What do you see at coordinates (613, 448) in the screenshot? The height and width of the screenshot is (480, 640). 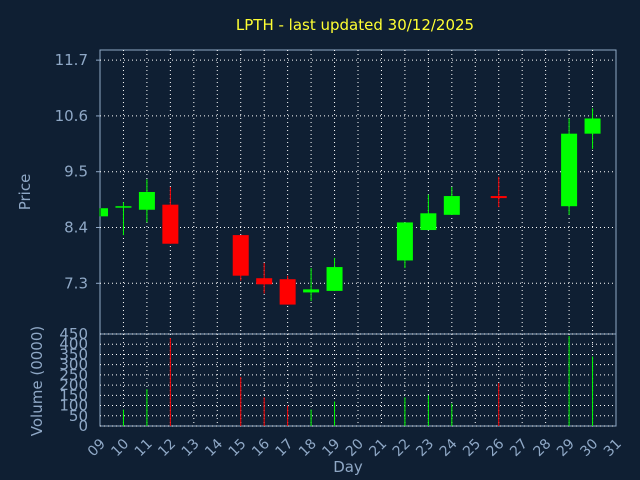 I see `x-tick-label: 31` at bounding box center [613, 448].